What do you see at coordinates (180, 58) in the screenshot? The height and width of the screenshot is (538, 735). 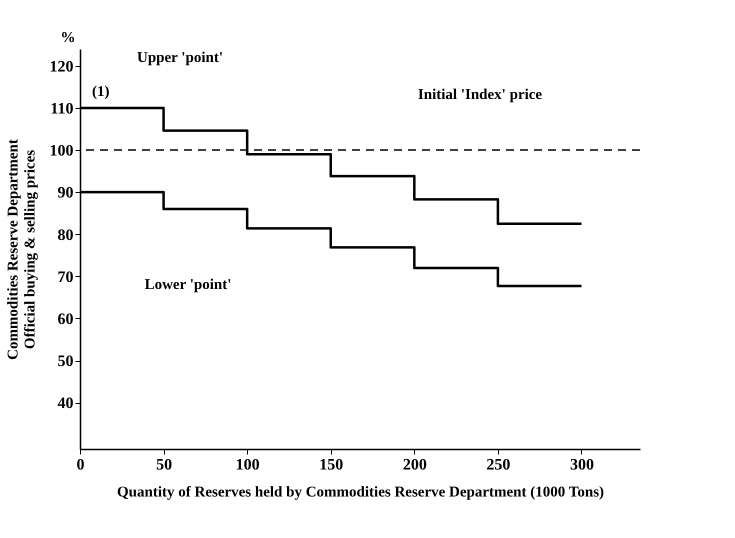 I see `annotation: Upper 'point'` at bounding box center [180, 58].